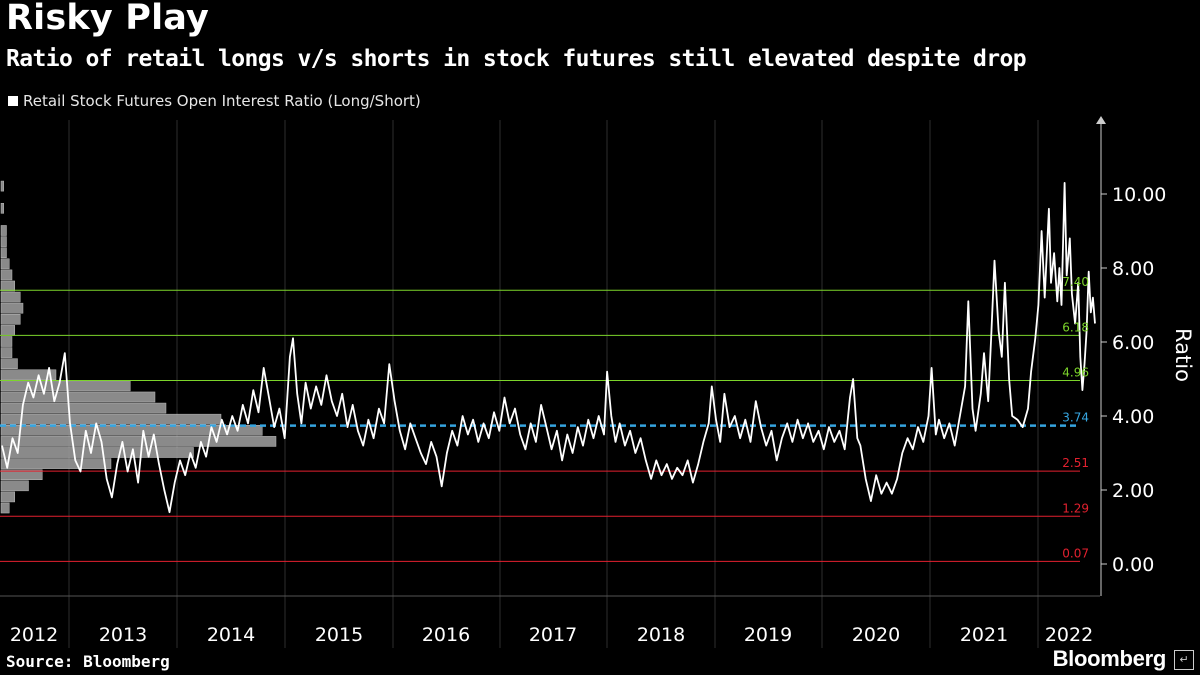 Image resolution: width=1200 pixels, height=675 pixels. What do you see at coordinates (1101, 120) in the screenshot?
I see `y-axis-arrow-icon` at bounding box center [1101, 120].